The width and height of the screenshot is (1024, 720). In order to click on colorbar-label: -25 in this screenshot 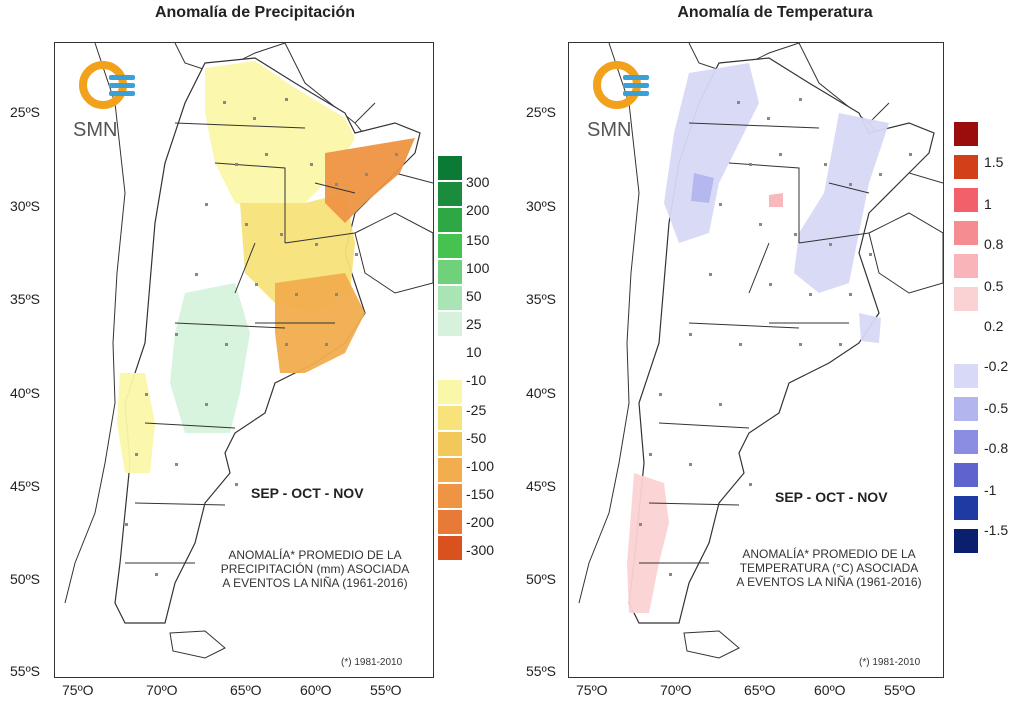, I will do `click(476, 410)`.